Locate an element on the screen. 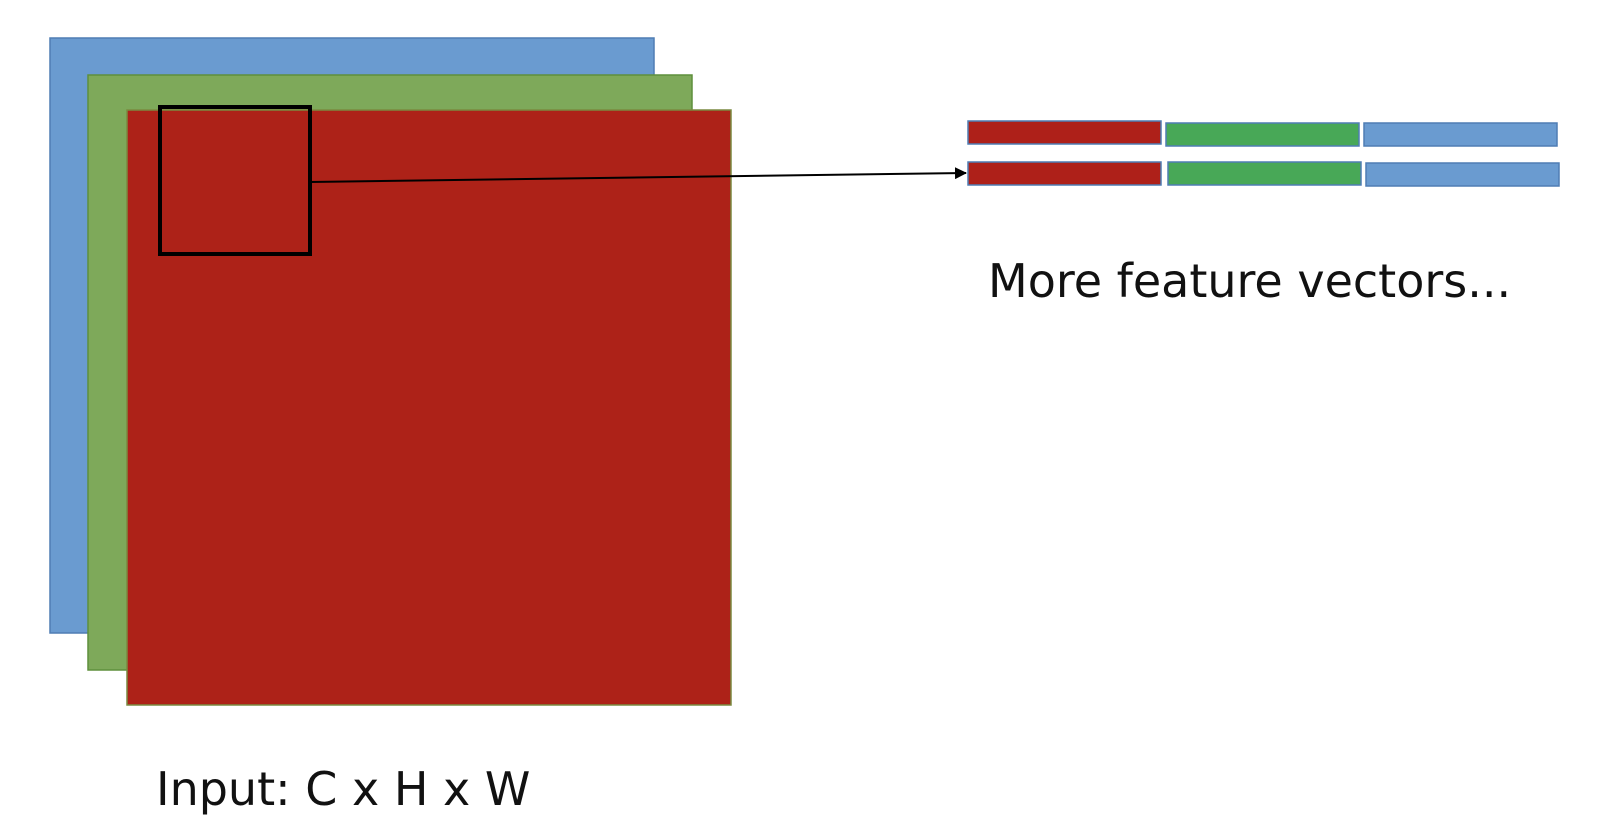 The width and height of the screenshot is (1614, 832). input-shape-label: Input: C x H x W is located at coordinates (343, 789).